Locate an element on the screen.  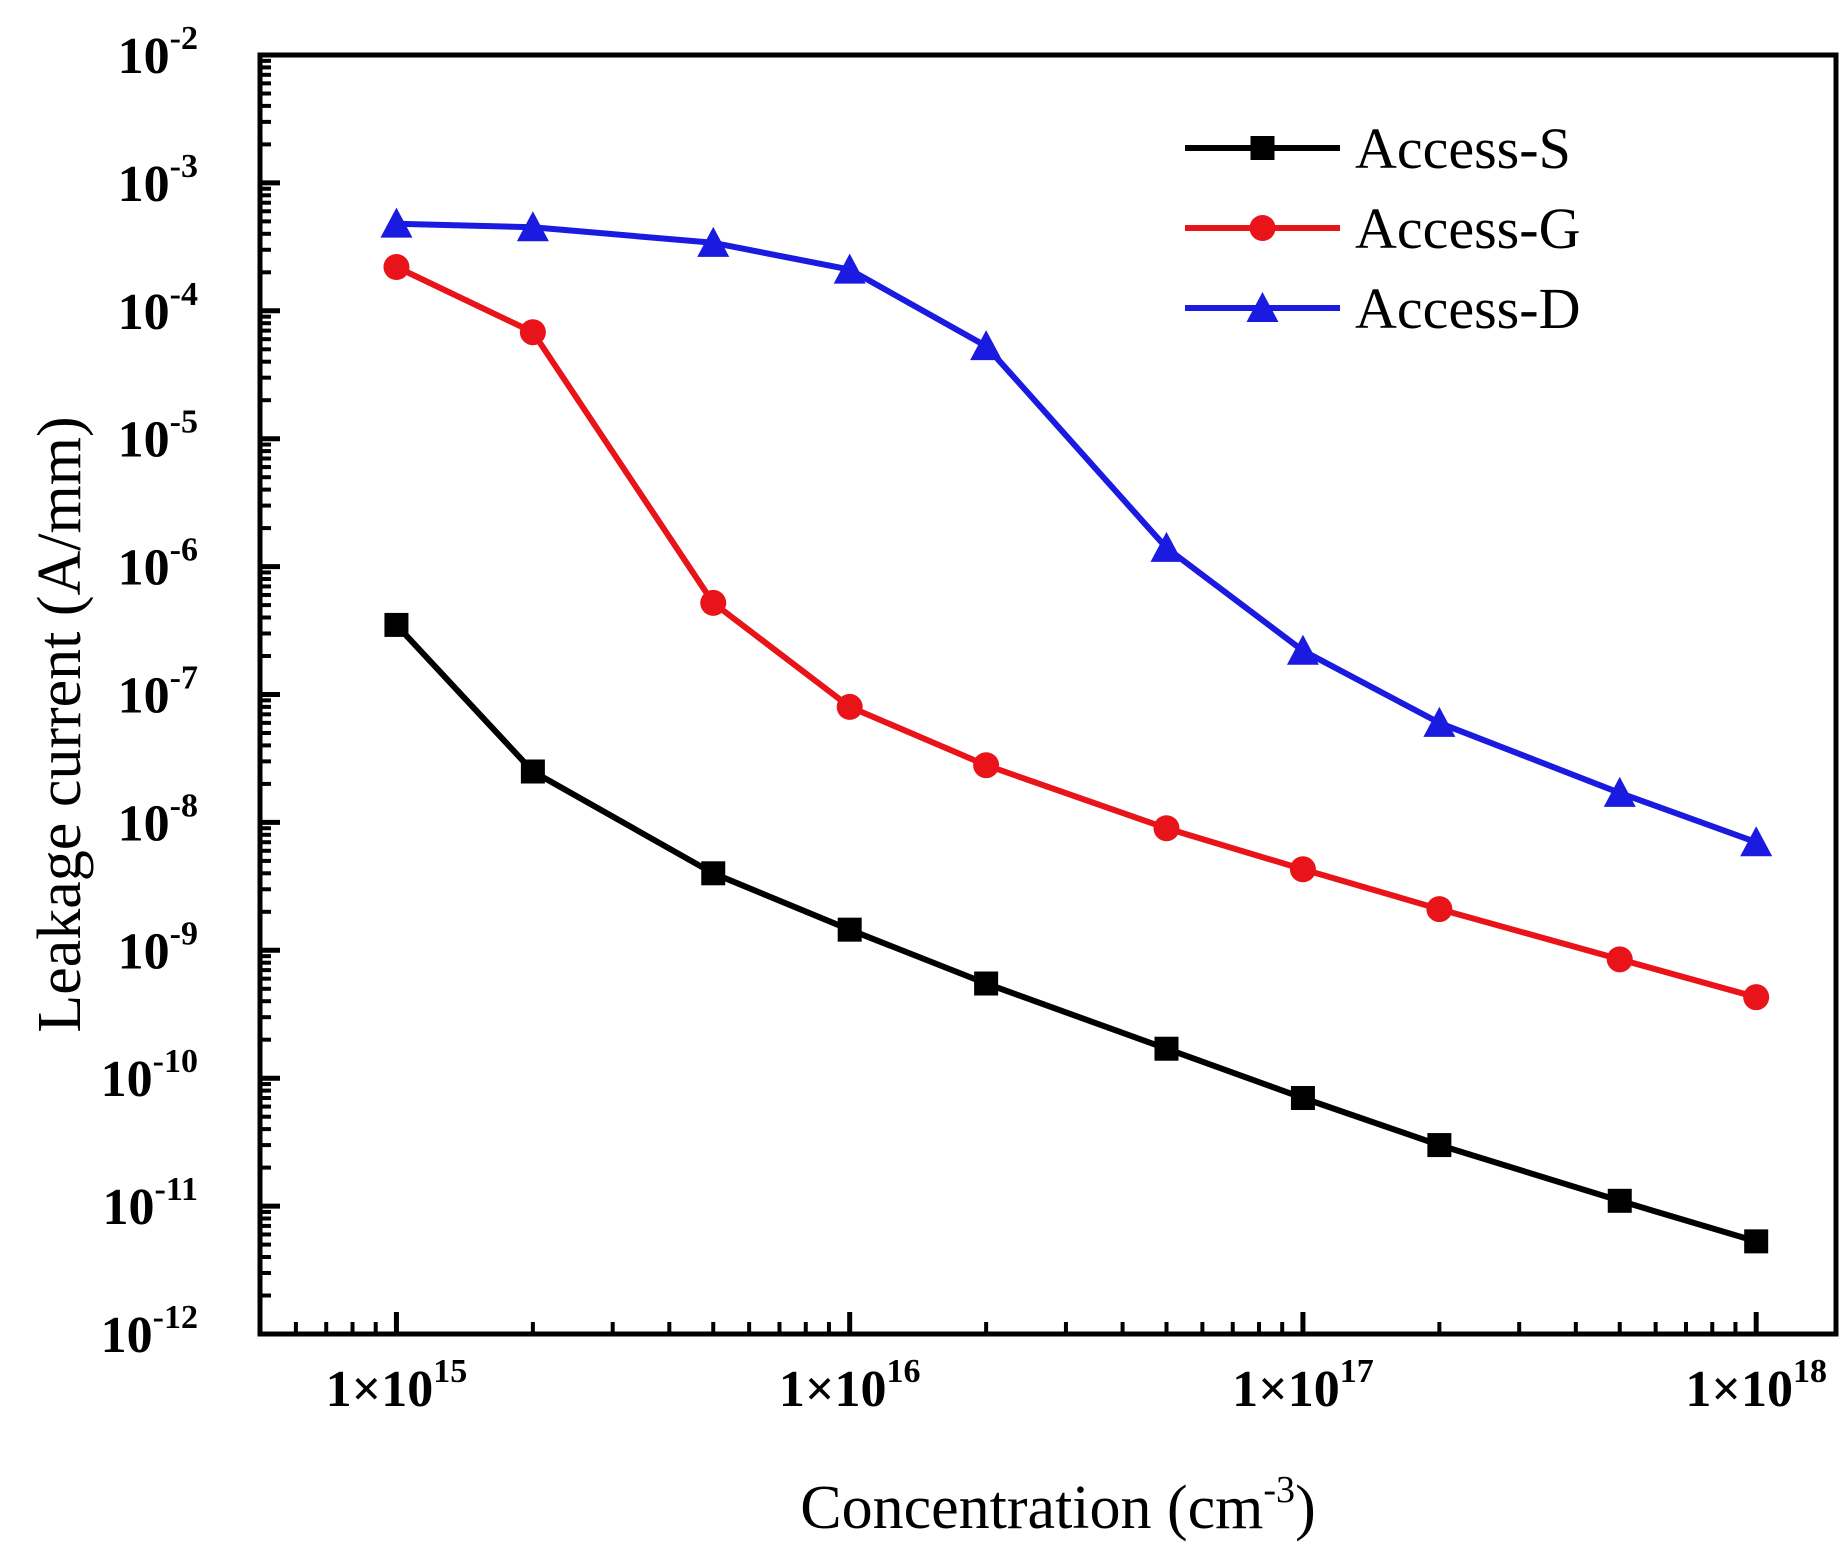
legend-label: Access-D is located at coordinates (1467, 308).